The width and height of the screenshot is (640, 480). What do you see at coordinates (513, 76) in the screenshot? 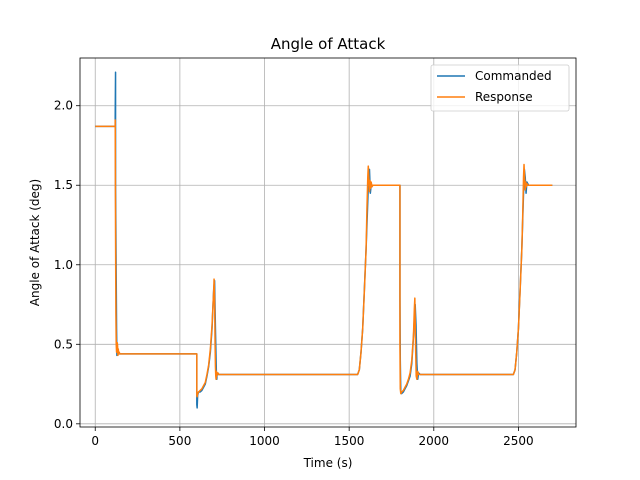
I see `legend-label-commanded: Commanded` at bounding box center [513, 76].